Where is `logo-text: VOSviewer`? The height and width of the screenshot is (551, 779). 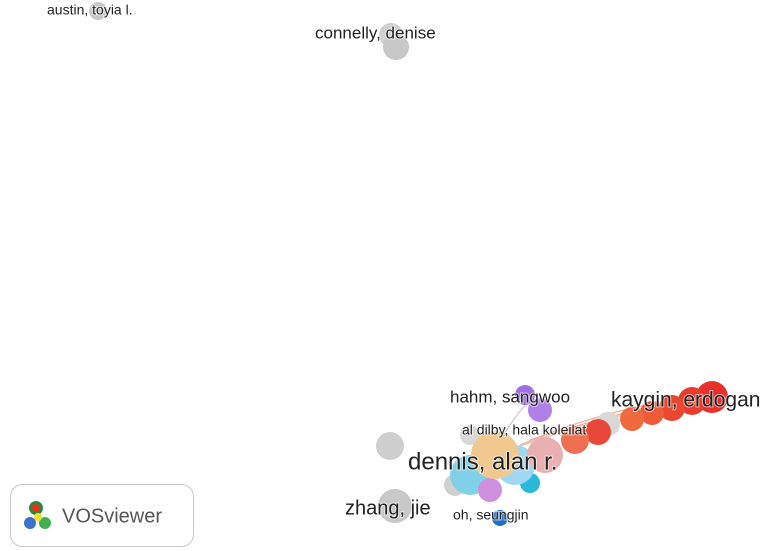 logo-text: VOSviewer is located at coordinates (112, 516).